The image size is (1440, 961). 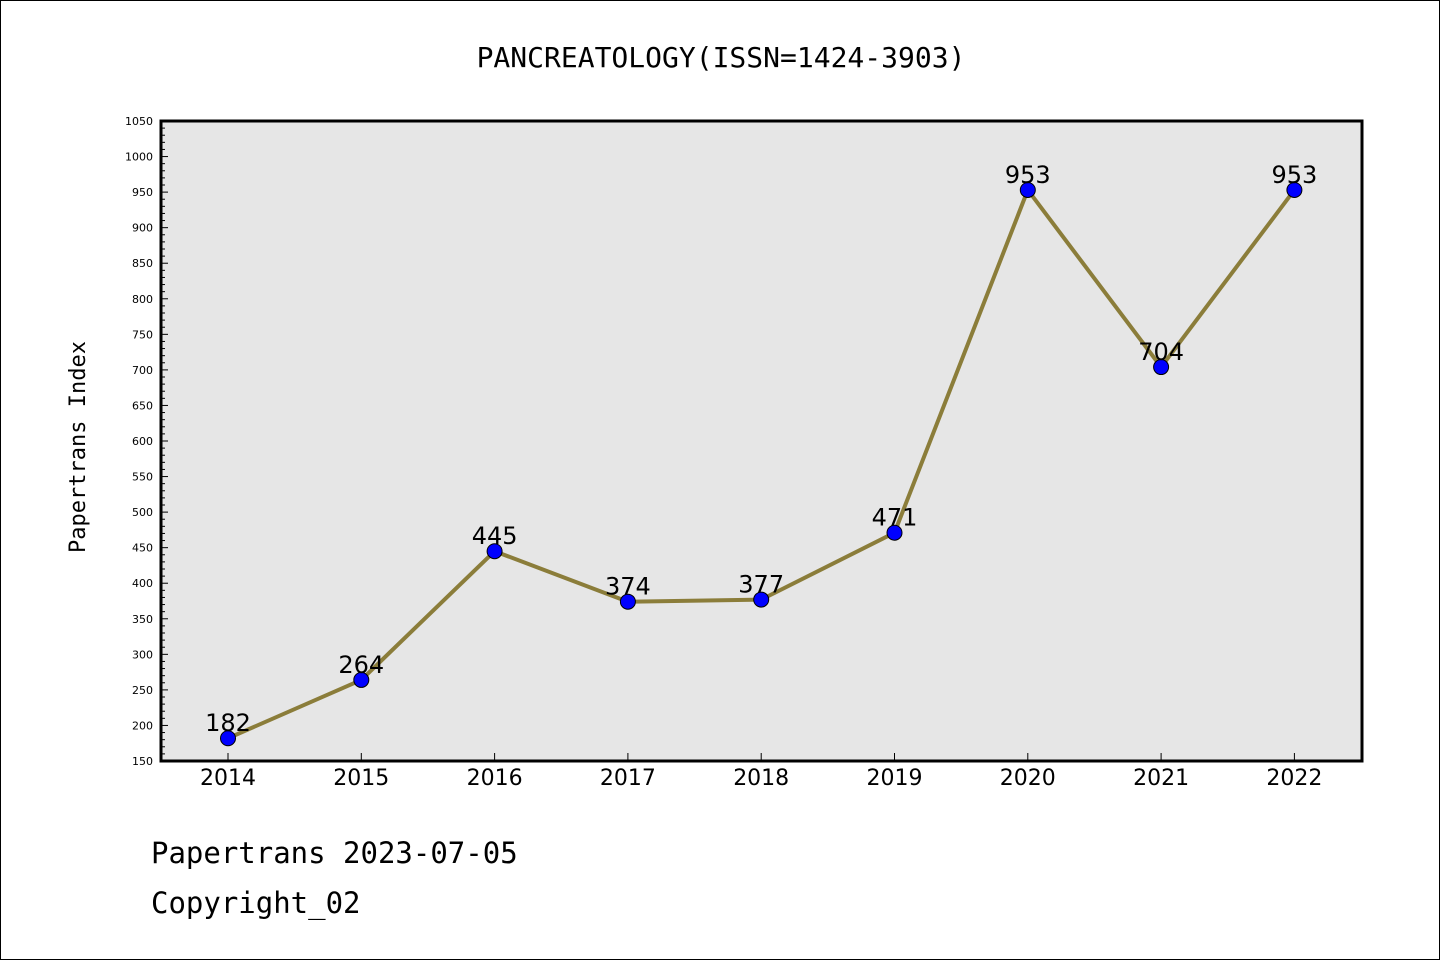 I want to click on data-label: 377, so click(x=761, y=585).